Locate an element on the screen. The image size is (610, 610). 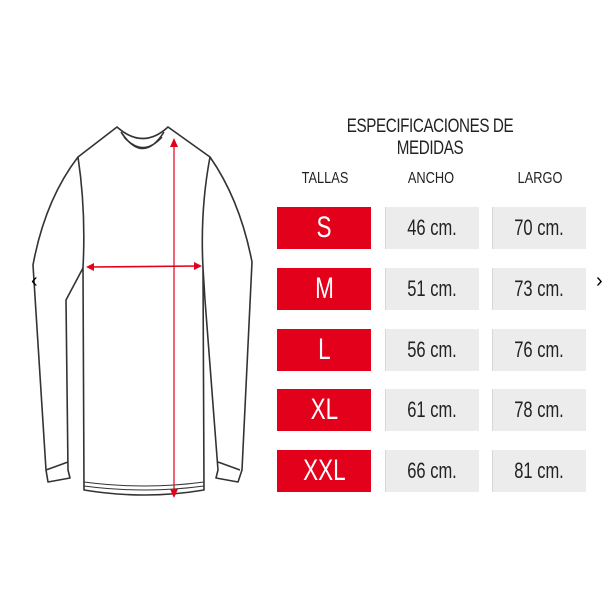
width-value: 66 cm. is located at coordinates (432, 470).